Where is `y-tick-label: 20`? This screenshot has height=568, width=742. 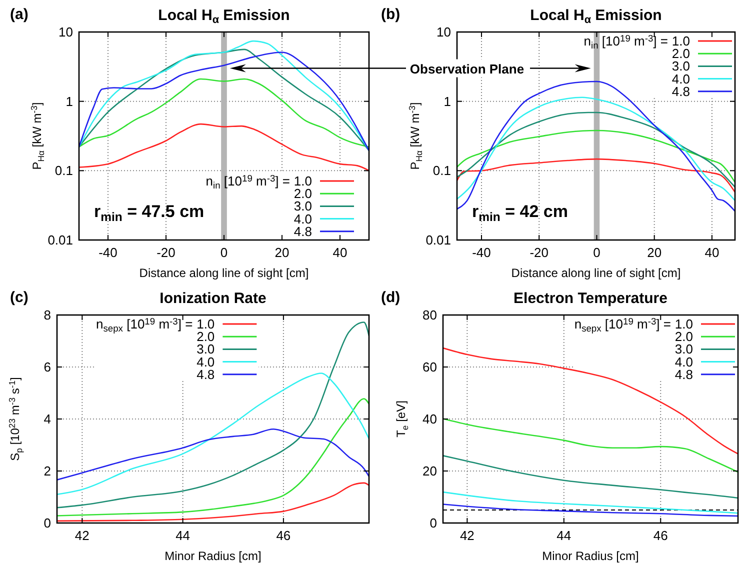
y-tick-label: 20 is located at coordinates (429, 471).